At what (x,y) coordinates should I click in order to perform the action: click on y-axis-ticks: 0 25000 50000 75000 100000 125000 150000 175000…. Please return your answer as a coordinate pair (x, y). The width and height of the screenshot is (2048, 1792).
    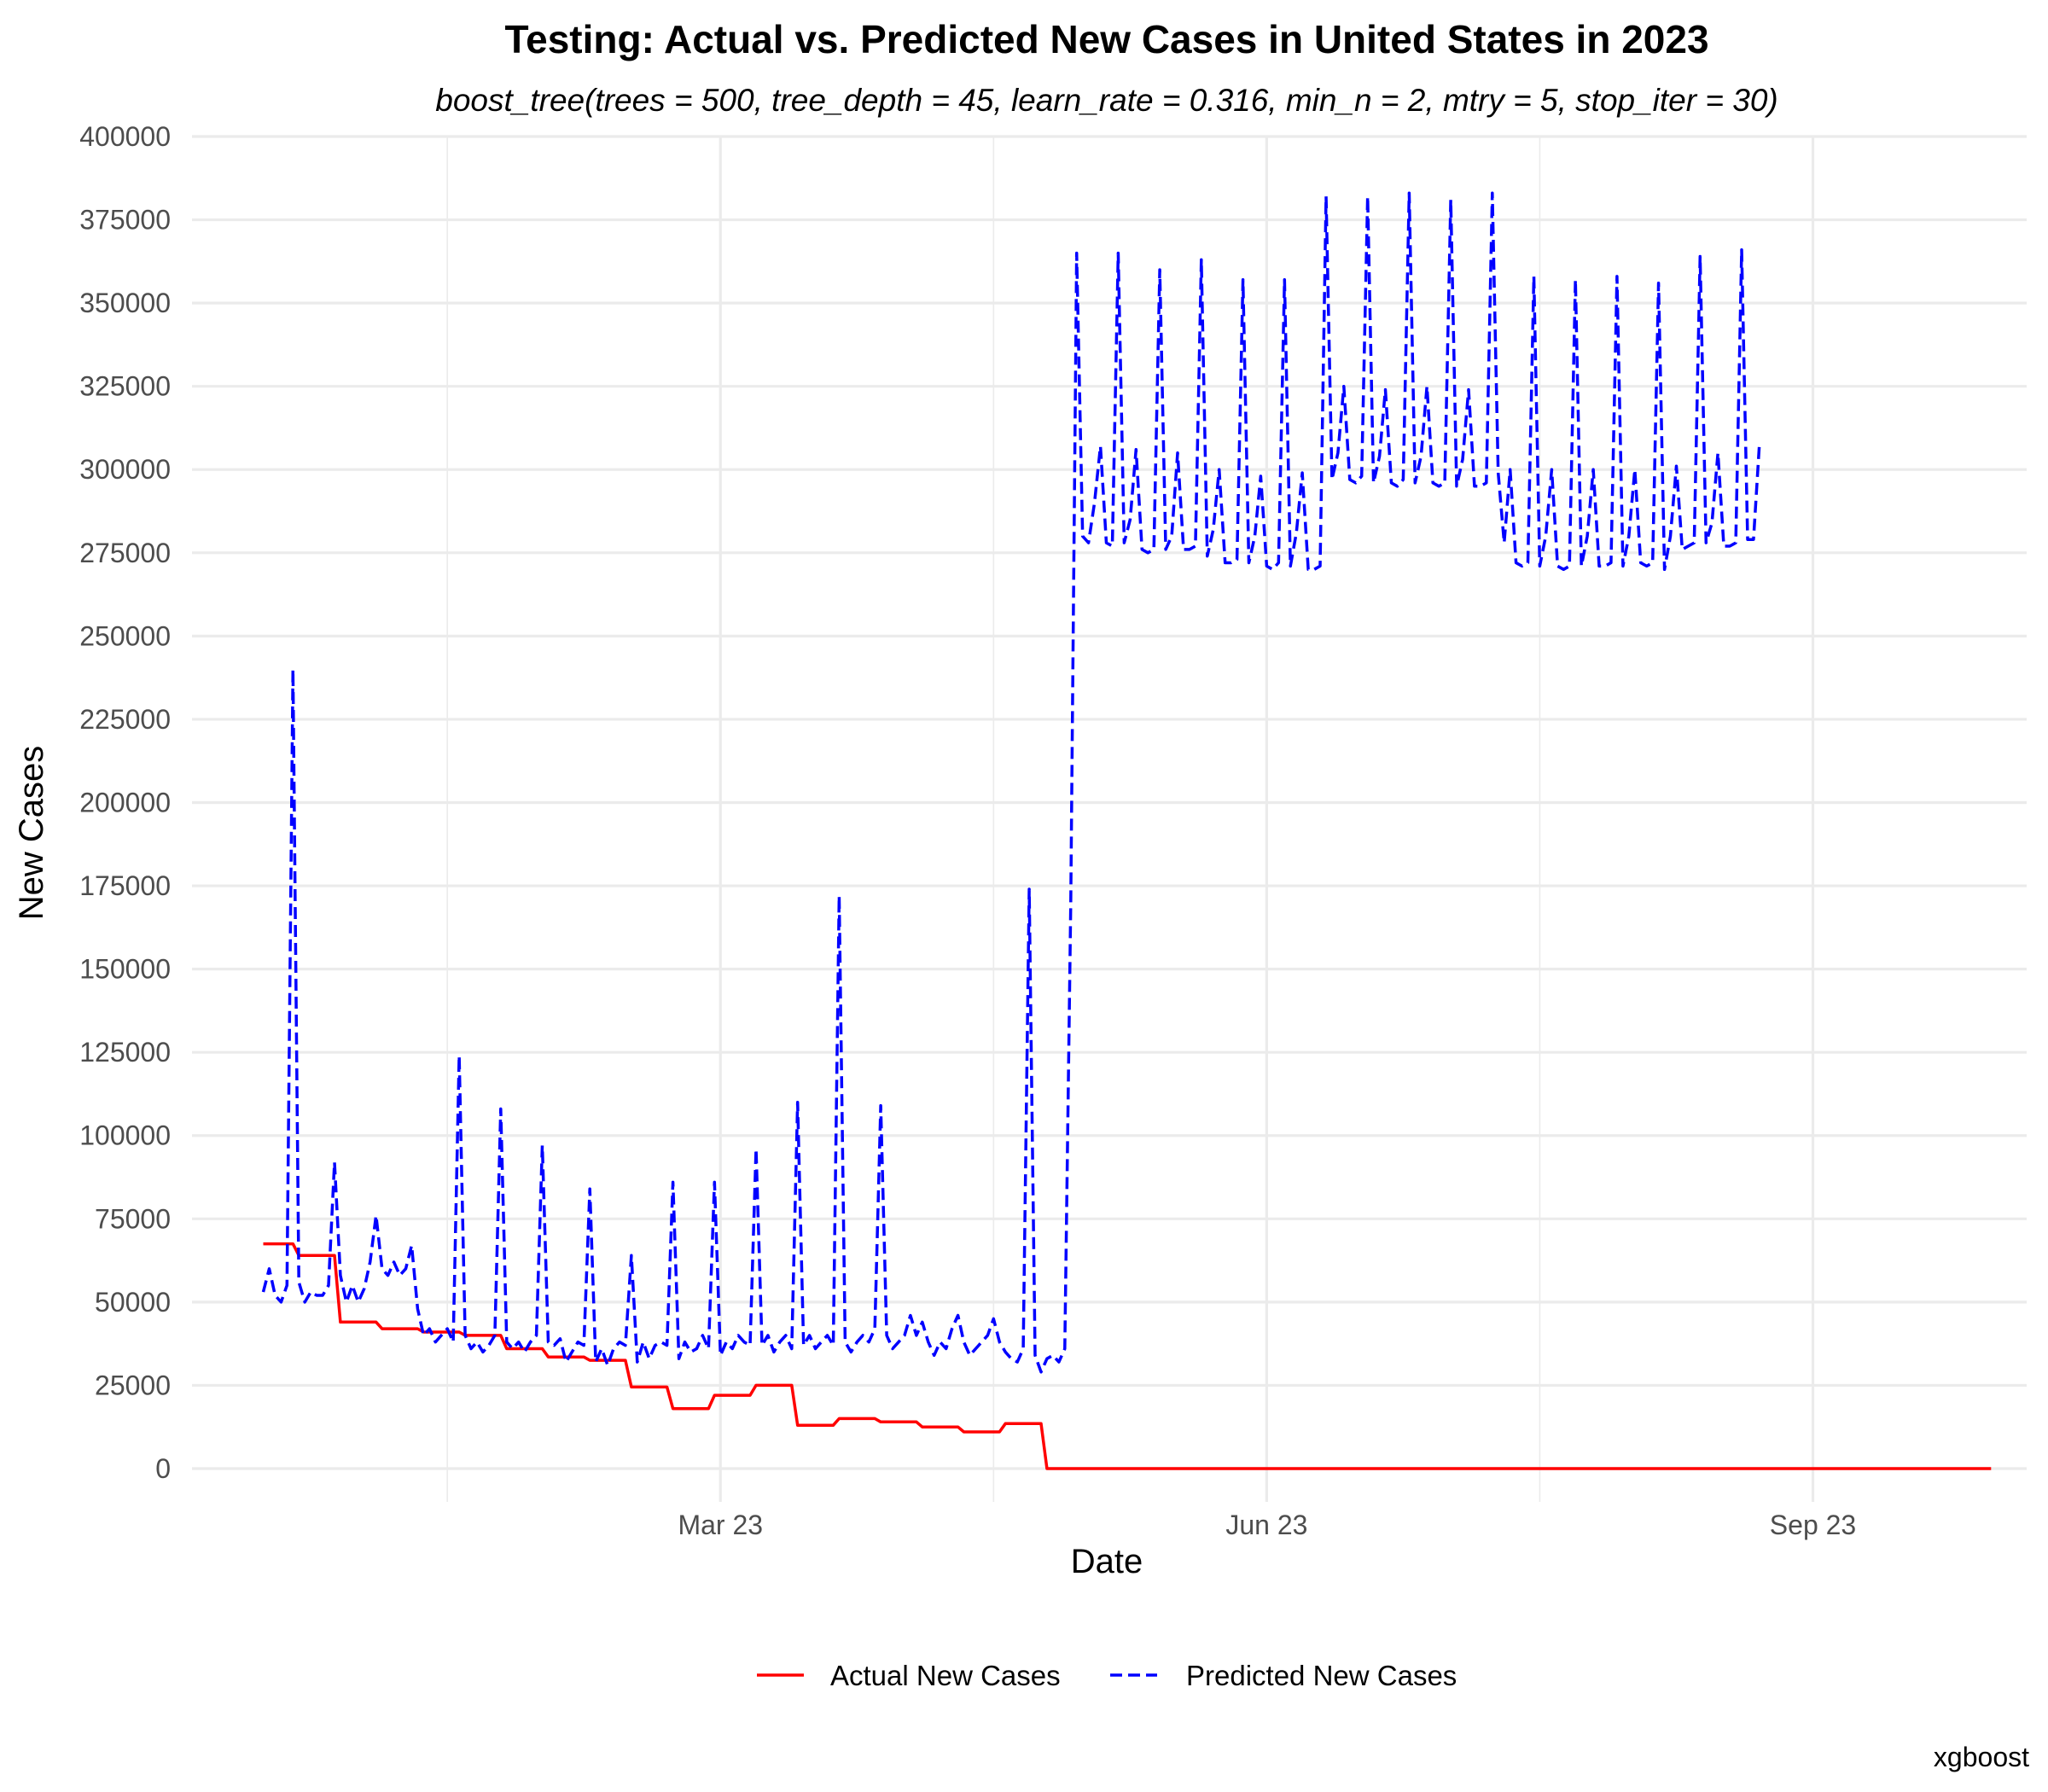
    Looking at the image, I should click on (125, 802).